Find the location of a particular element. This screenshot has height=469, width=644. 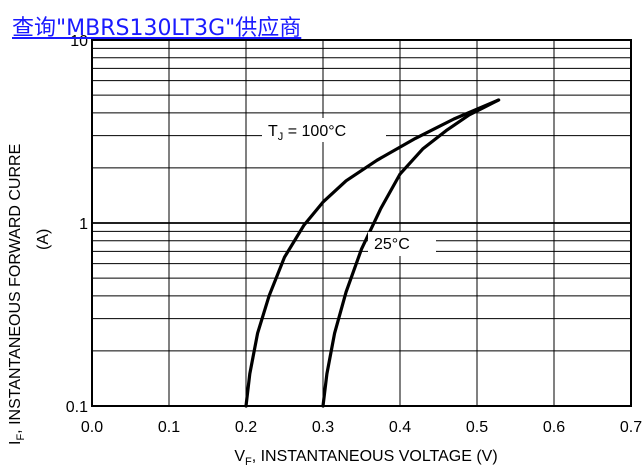

x-tick-label: 0.5 is located at coordinates (477, 427).